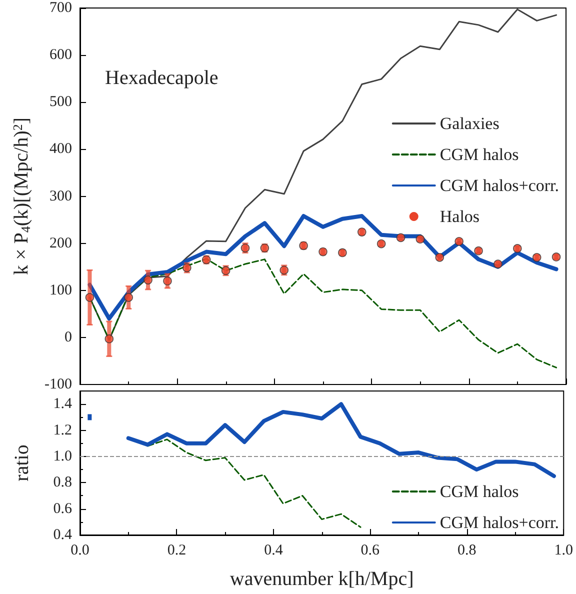 This screenshot has height=594, width=576. I want to click on y-tick-label: 0.8, so click(62, 482).